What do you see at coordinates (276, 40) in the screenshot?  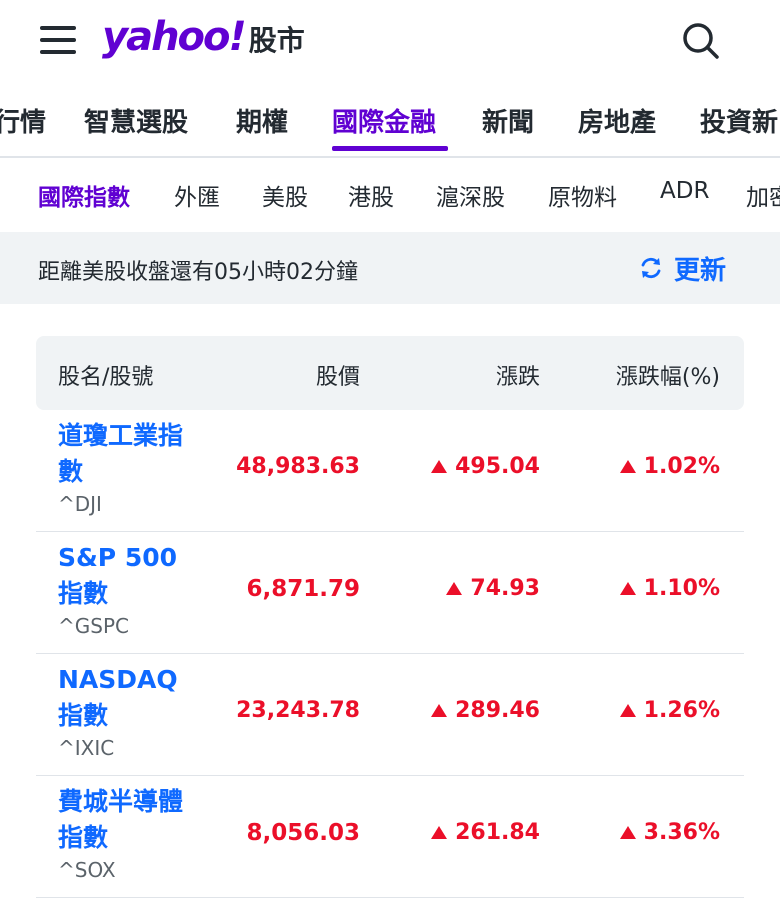 I see `logo-subtitle: 股市` at bounding box center [276, 40].